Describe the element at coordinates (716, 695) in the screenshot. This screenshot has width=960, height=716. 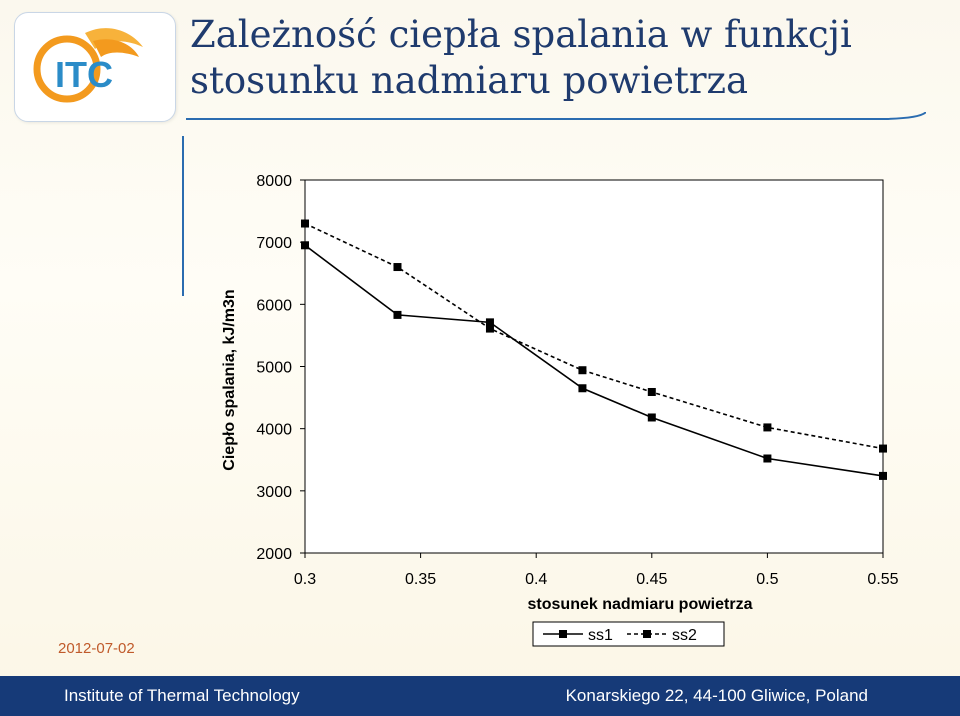
I see `footer-address: Konarskiego 22, 44-100 Gliwice, Poland` at that location.